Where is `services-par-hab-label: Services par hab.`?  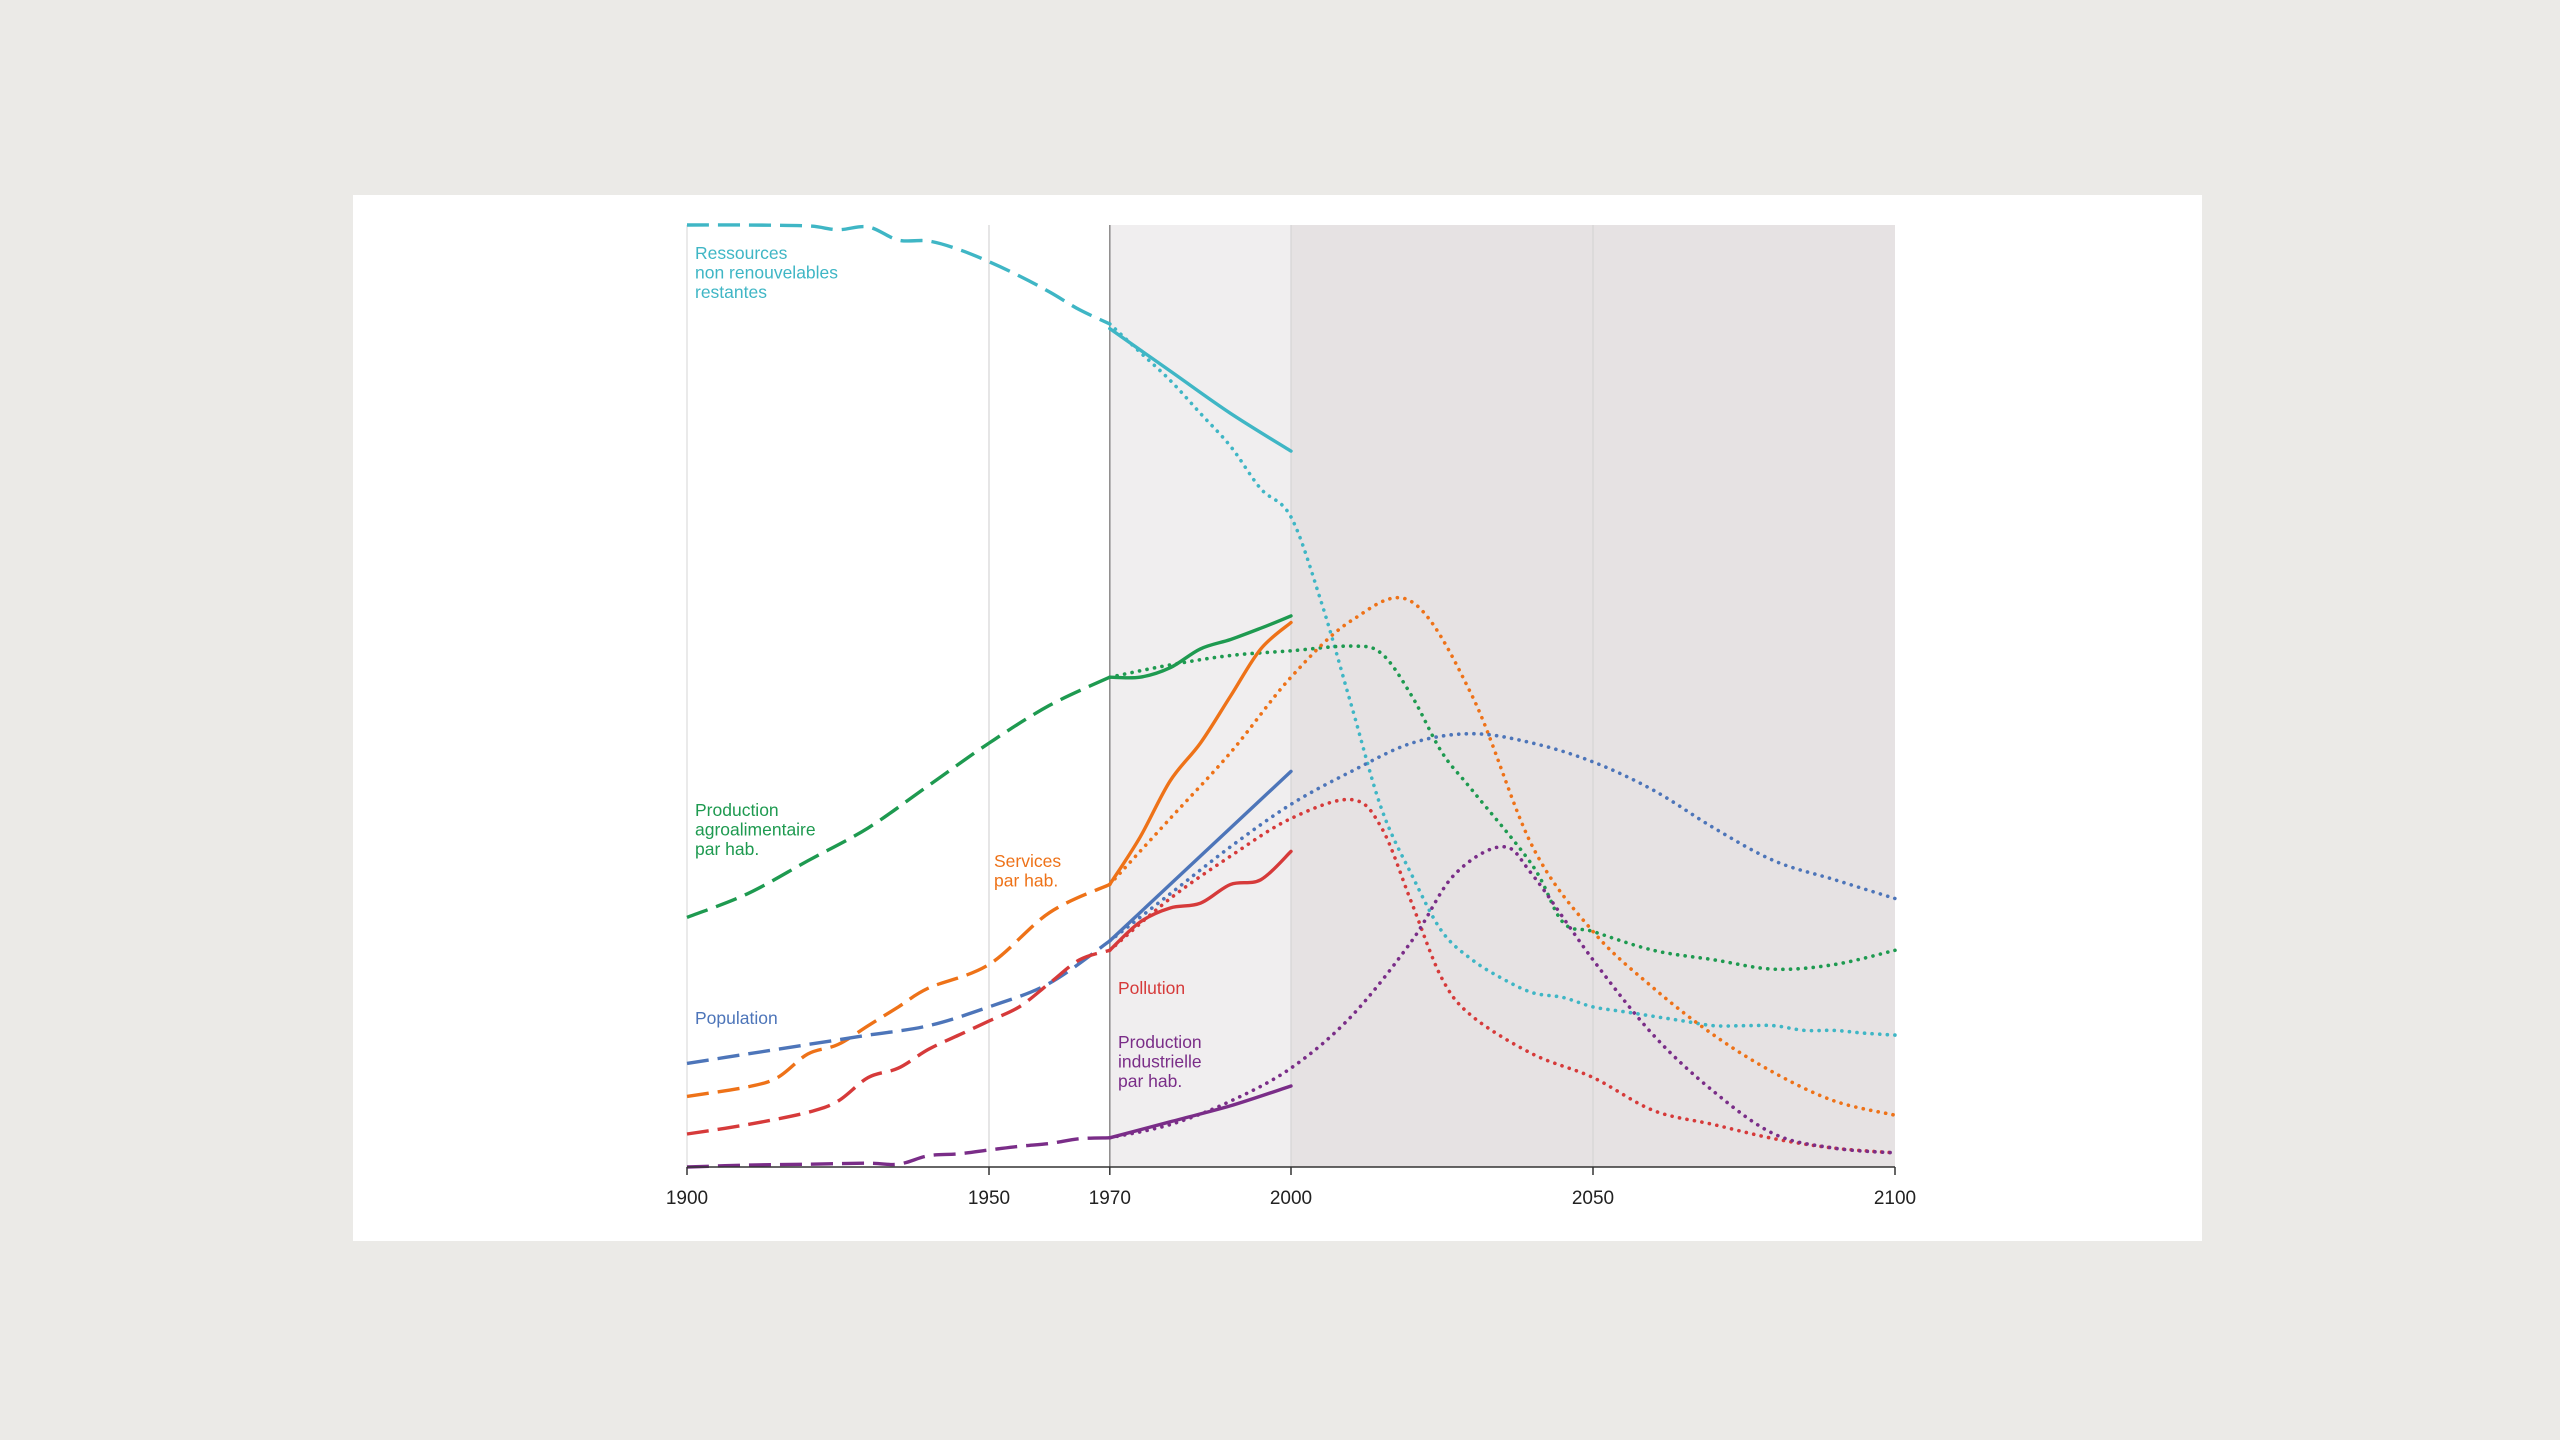 services-par-hab-label: Services par hab. is located at coordinates (1027, 871).